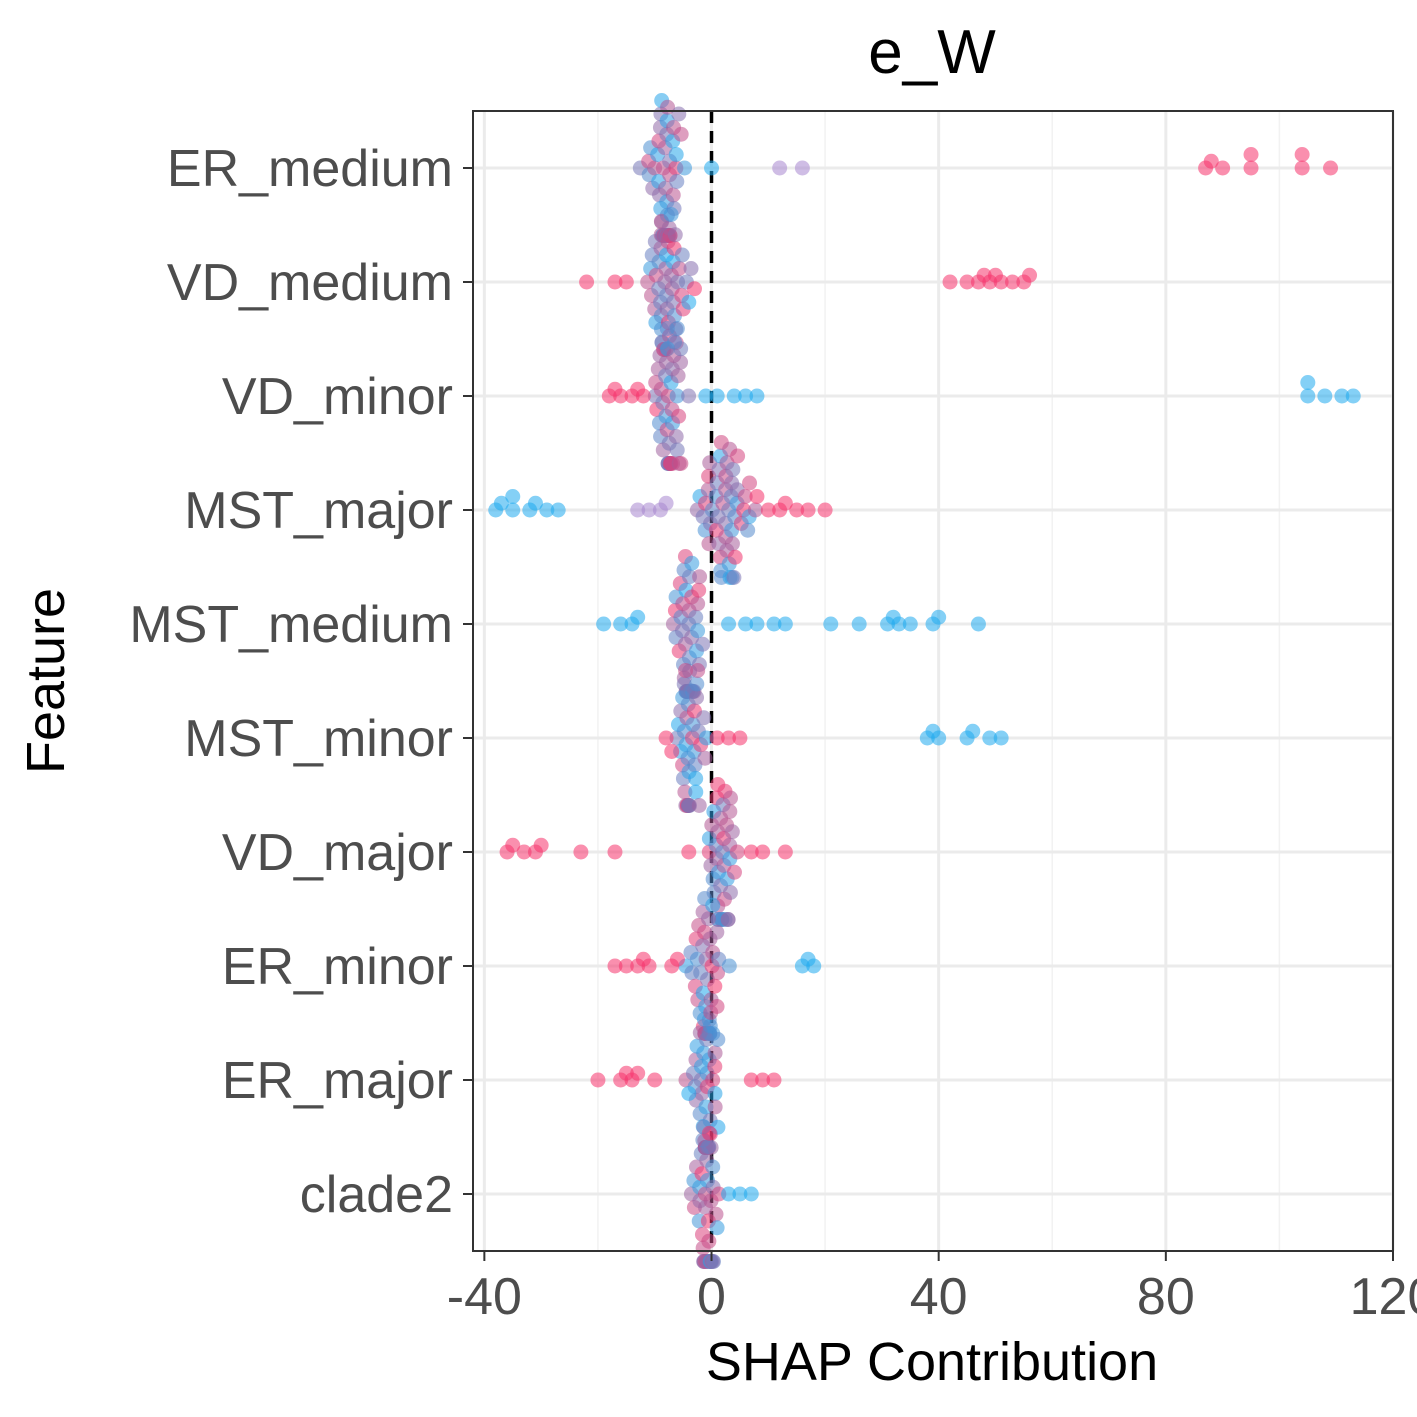 Image resolution: width=1417 pixels, height=1417 pixels. Describe the element at coordinates (484, 1297) in the screenshot. I see `x-tick-label: -40` at that location.